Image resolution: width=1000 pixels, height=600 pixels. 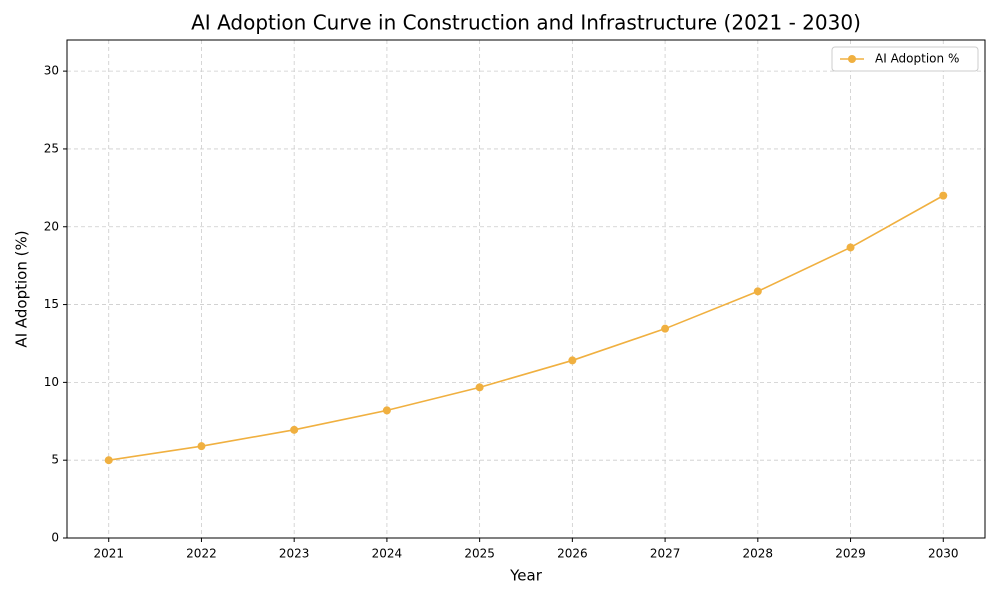 I want to click on y-tick-label: 10, so click(x=51, y=382).